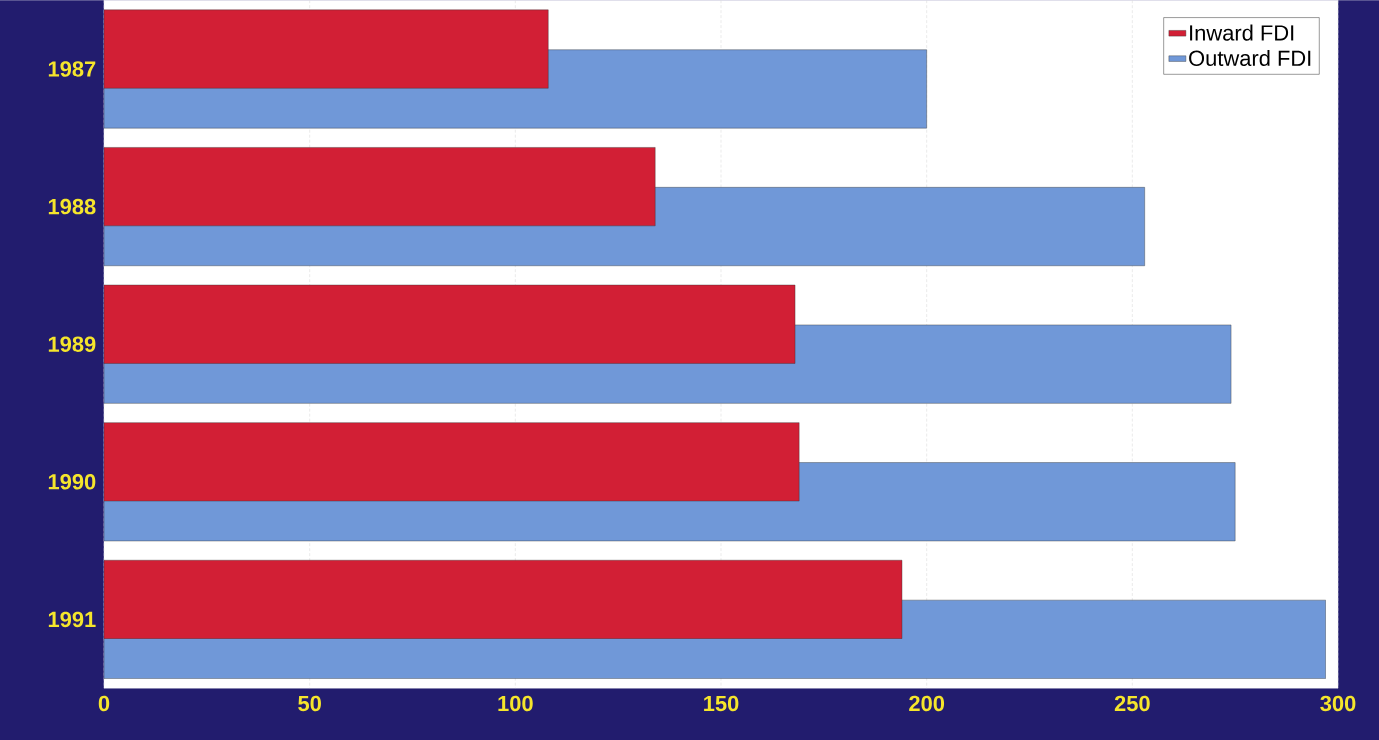  I want to click on y-tick-label: 1987, so click(72, 69).